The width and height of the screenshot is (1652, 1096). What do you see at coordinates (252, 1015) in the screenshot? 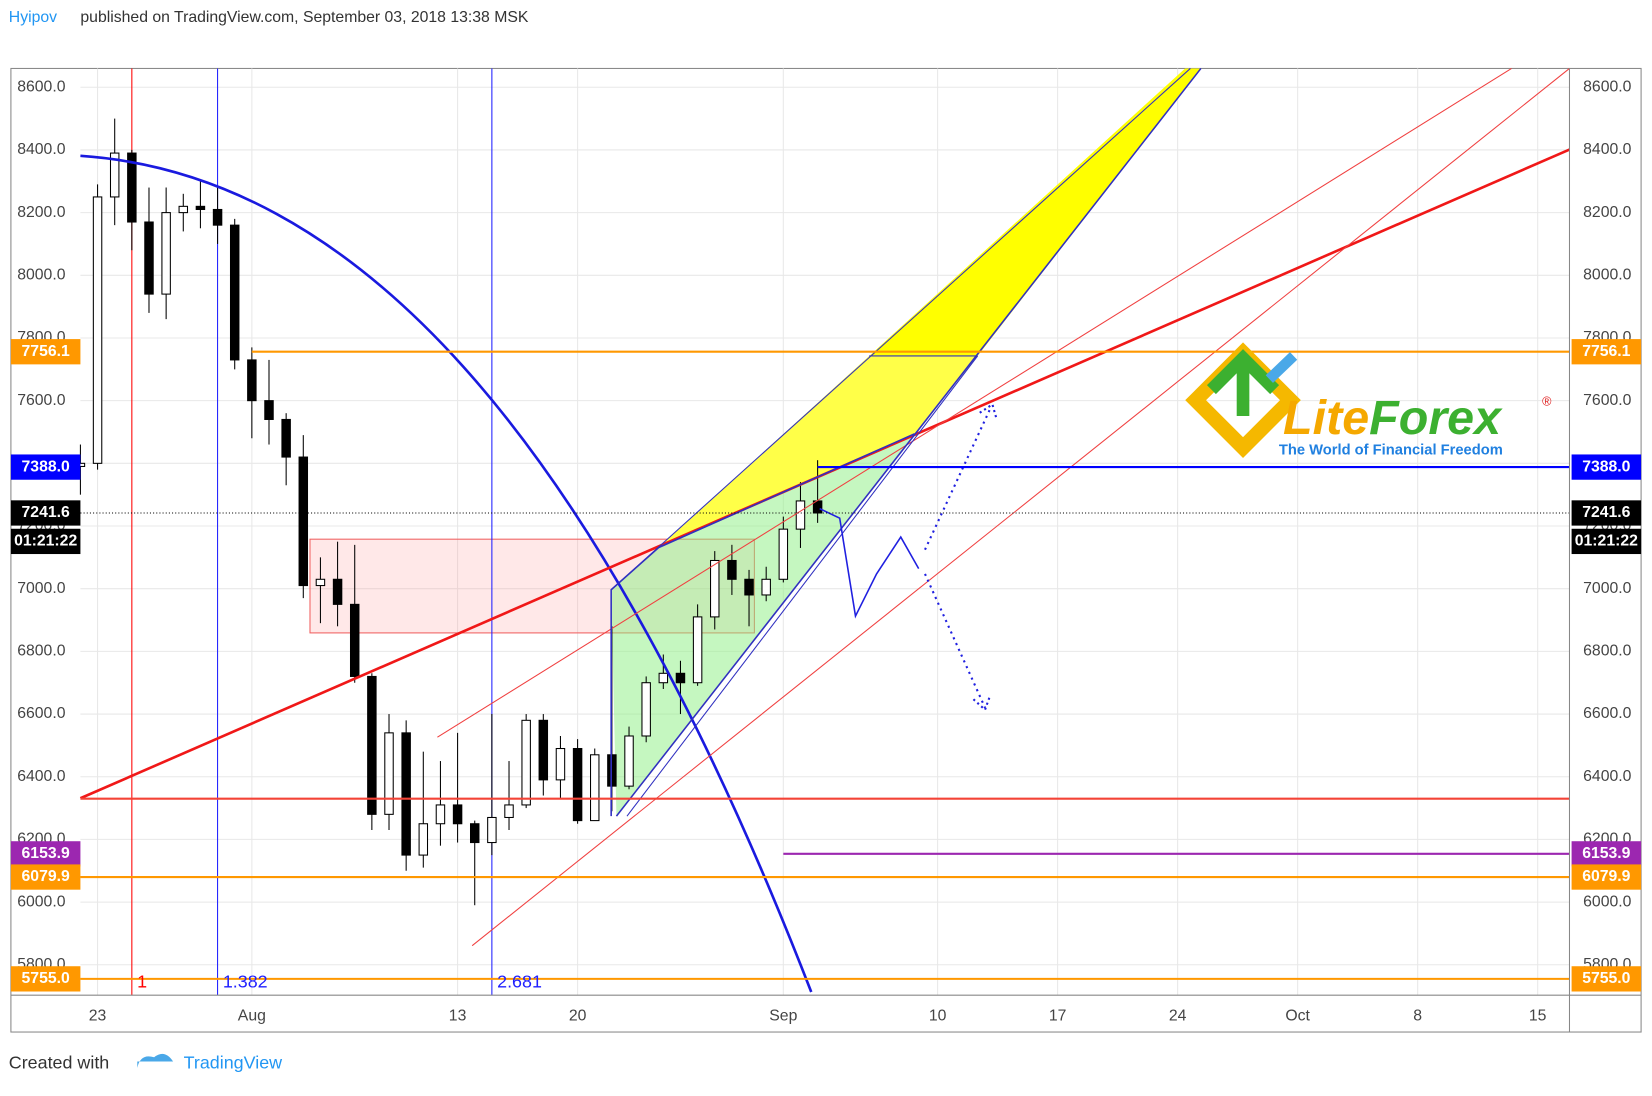
I see `x-tick-label: Aug` at bounding box center [252, 1015].